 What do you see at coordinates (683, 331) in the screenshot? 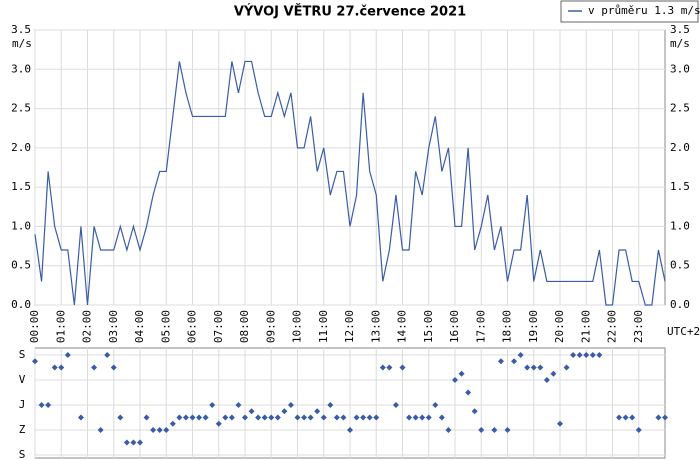
I see `annotation: UTC+2` at bounding box center [683, 331].